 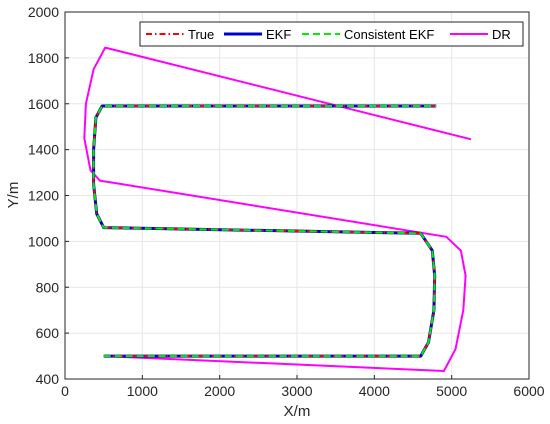 I want to click on y-tick-label: 800, so click(x=48, y=287).